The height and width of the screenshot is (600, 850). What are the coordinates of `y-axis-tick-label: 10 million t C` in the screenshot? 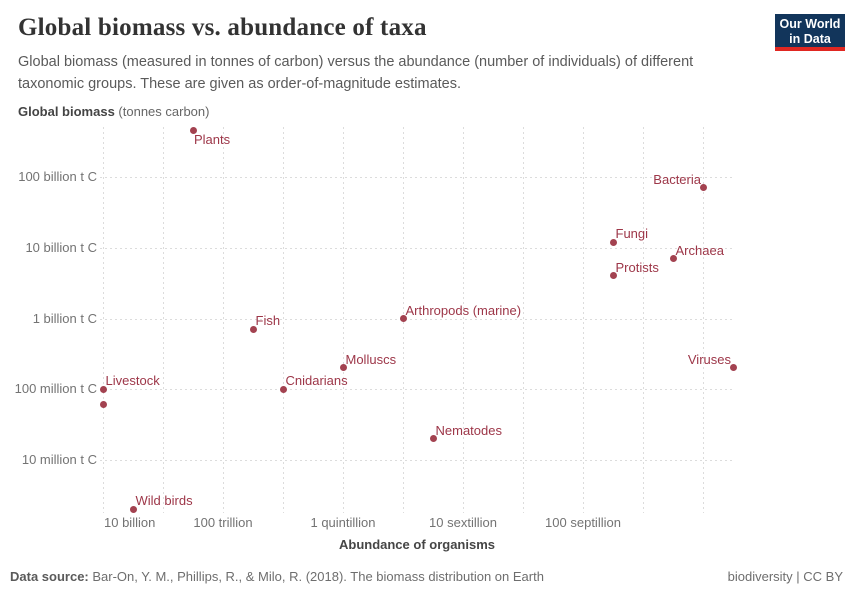 It's located at (59, 459).